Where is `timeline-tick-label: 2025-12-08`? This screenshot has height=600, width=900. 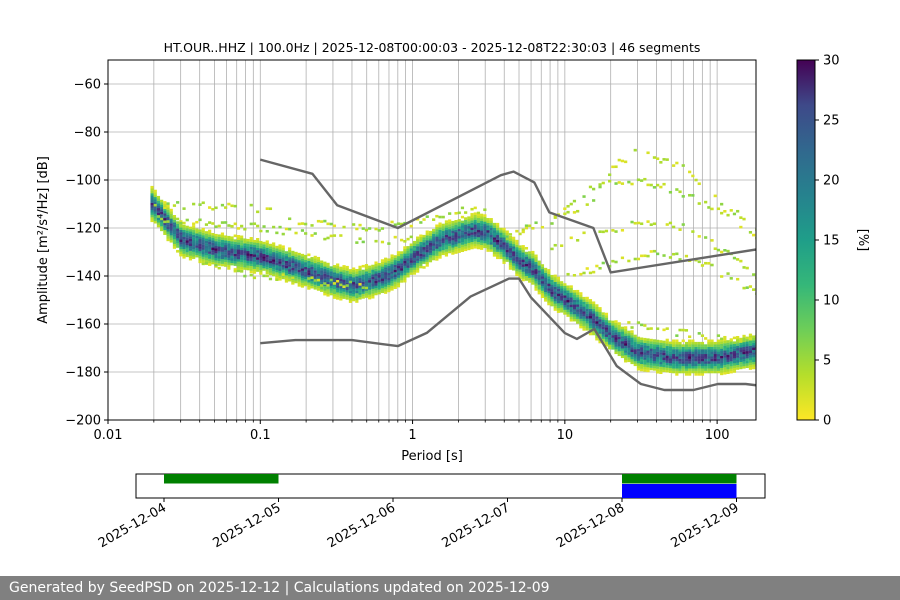
timeline-tick-label: 2025-12-08 is located at coordinates (590, 525).